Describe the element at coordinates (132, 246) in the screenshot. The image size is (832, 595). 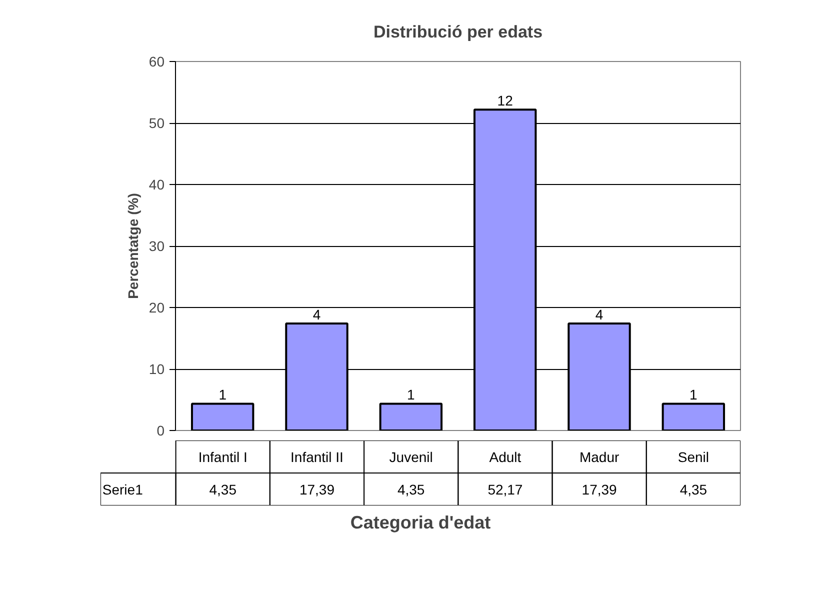
I see `y-axis-title: Percentatge (%)` at that location.